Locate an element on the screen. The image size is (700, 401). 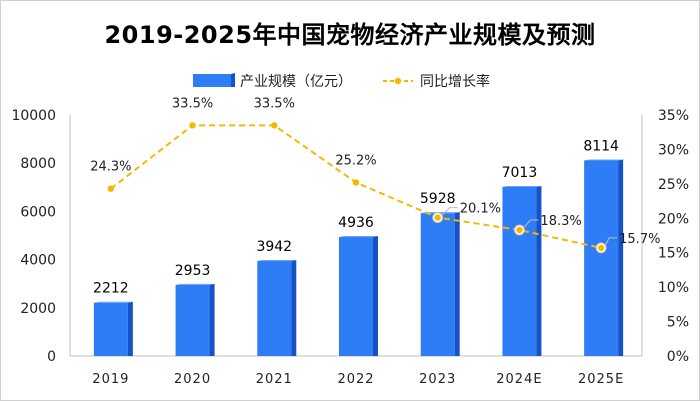
x-tick-label: 2020 is located at coordinates (192, 379).